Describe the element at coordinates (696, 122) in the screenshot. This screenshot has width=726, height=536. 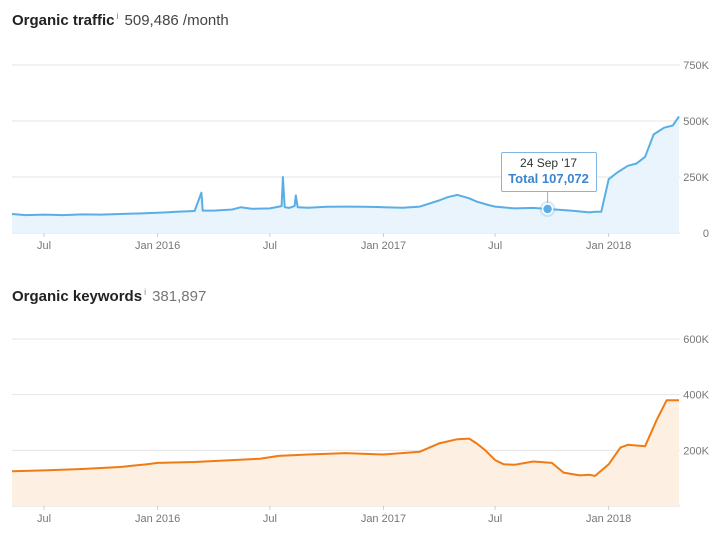
I see `y-tick-label: 500K` at that location.